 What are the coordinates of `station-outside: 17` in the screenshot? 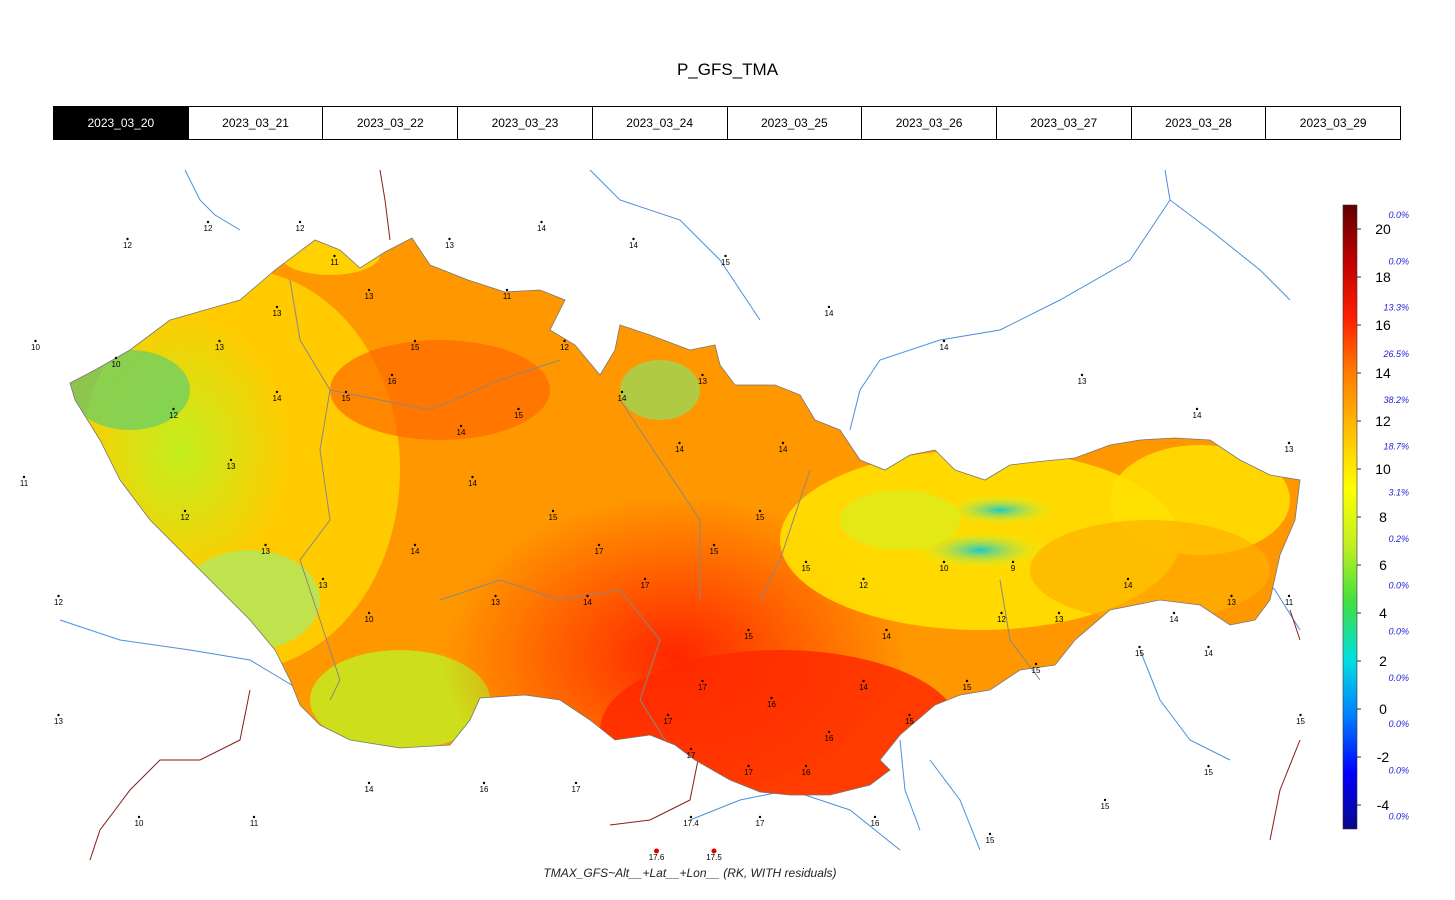 It's located at (760, 821).